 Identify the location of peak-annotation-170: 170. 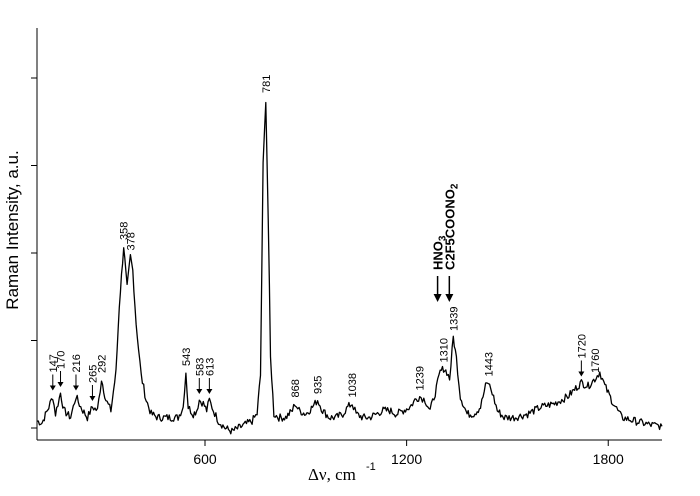
(62, 369).